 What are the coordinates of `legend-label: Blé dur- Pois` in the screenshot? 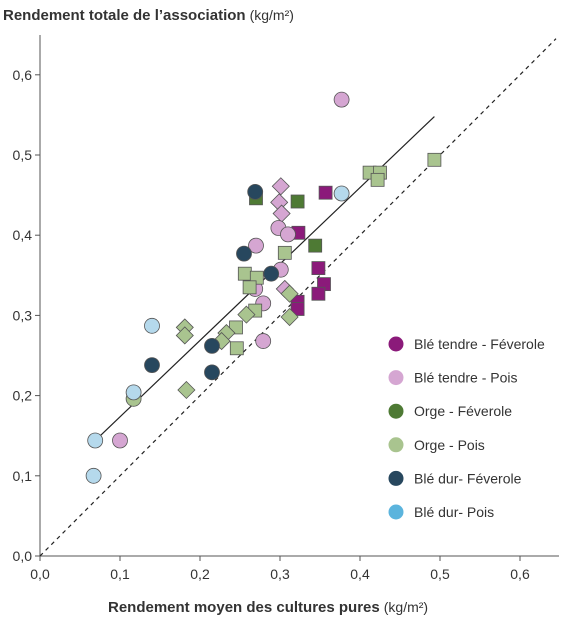 It's located at (454, 512).